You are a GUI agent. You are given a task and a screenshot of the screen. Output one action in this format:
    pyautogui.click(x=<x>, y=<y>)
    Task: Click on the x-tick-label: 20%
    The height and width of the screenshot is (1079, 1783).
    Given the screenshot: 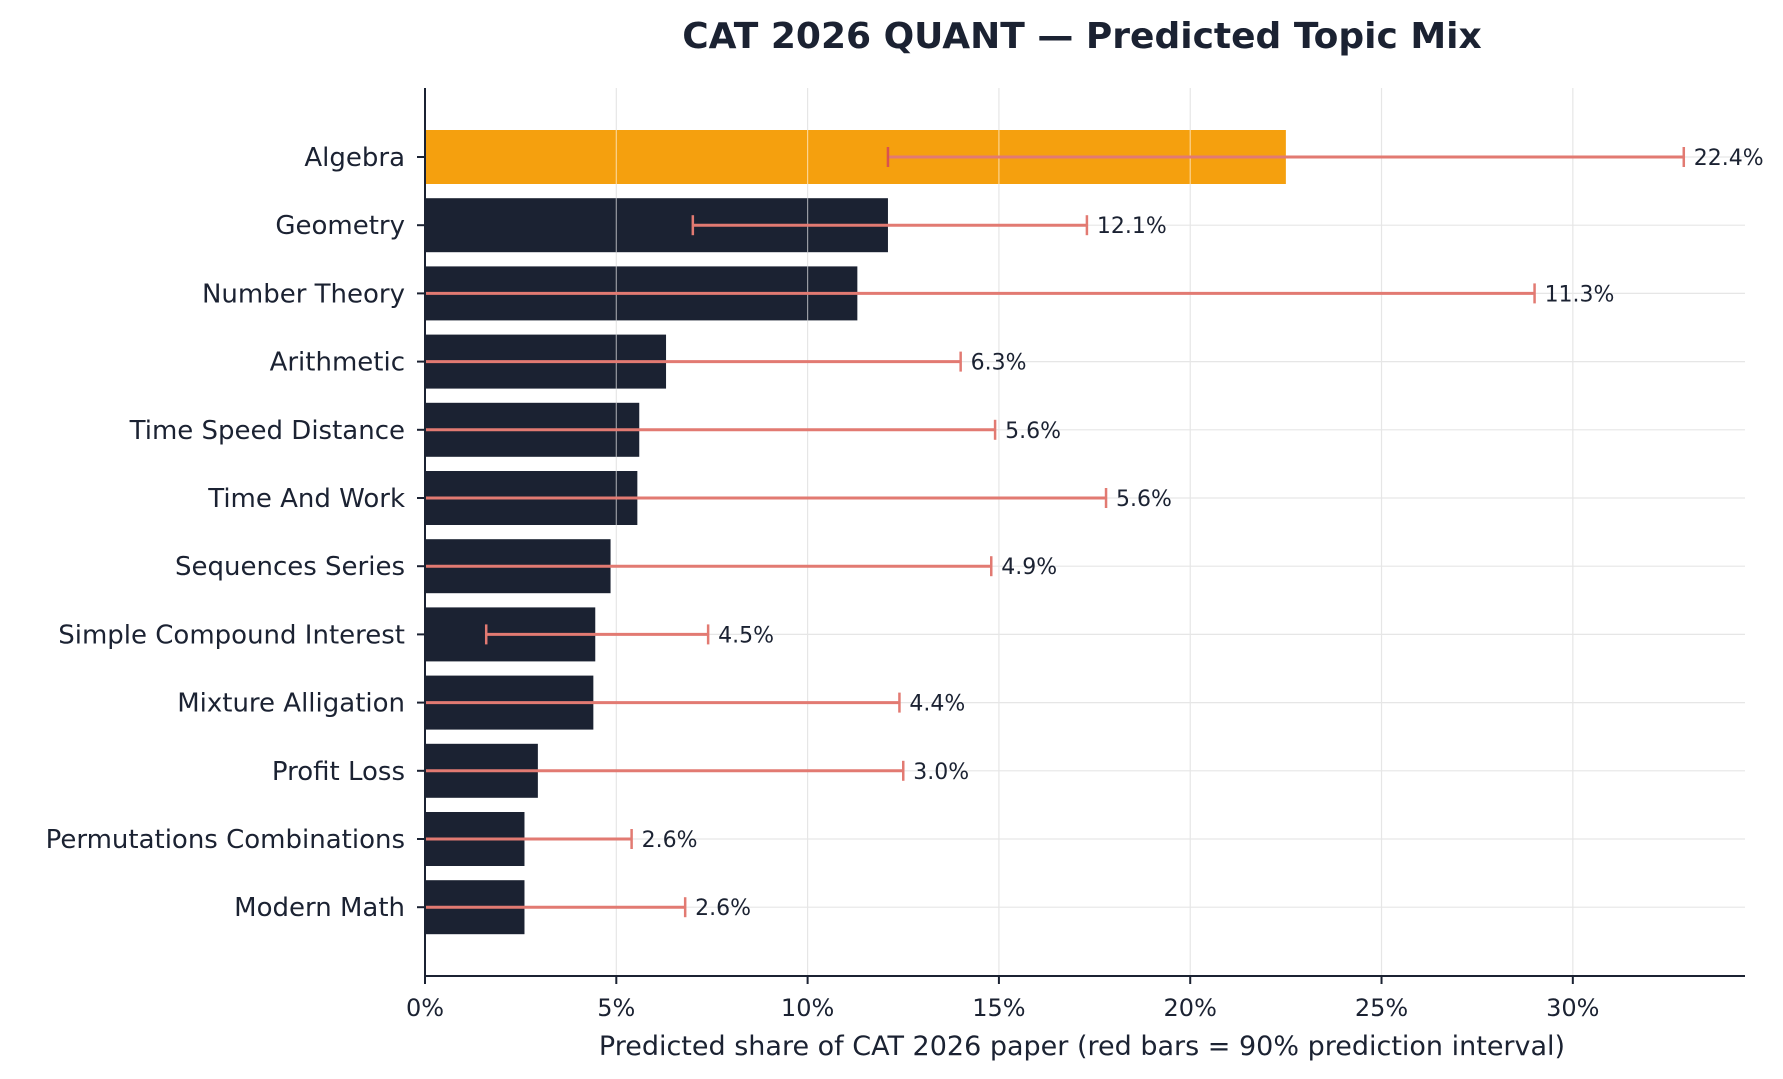 What is the action you would take?
    pyautogui.click(x=1190, y=1008)
    